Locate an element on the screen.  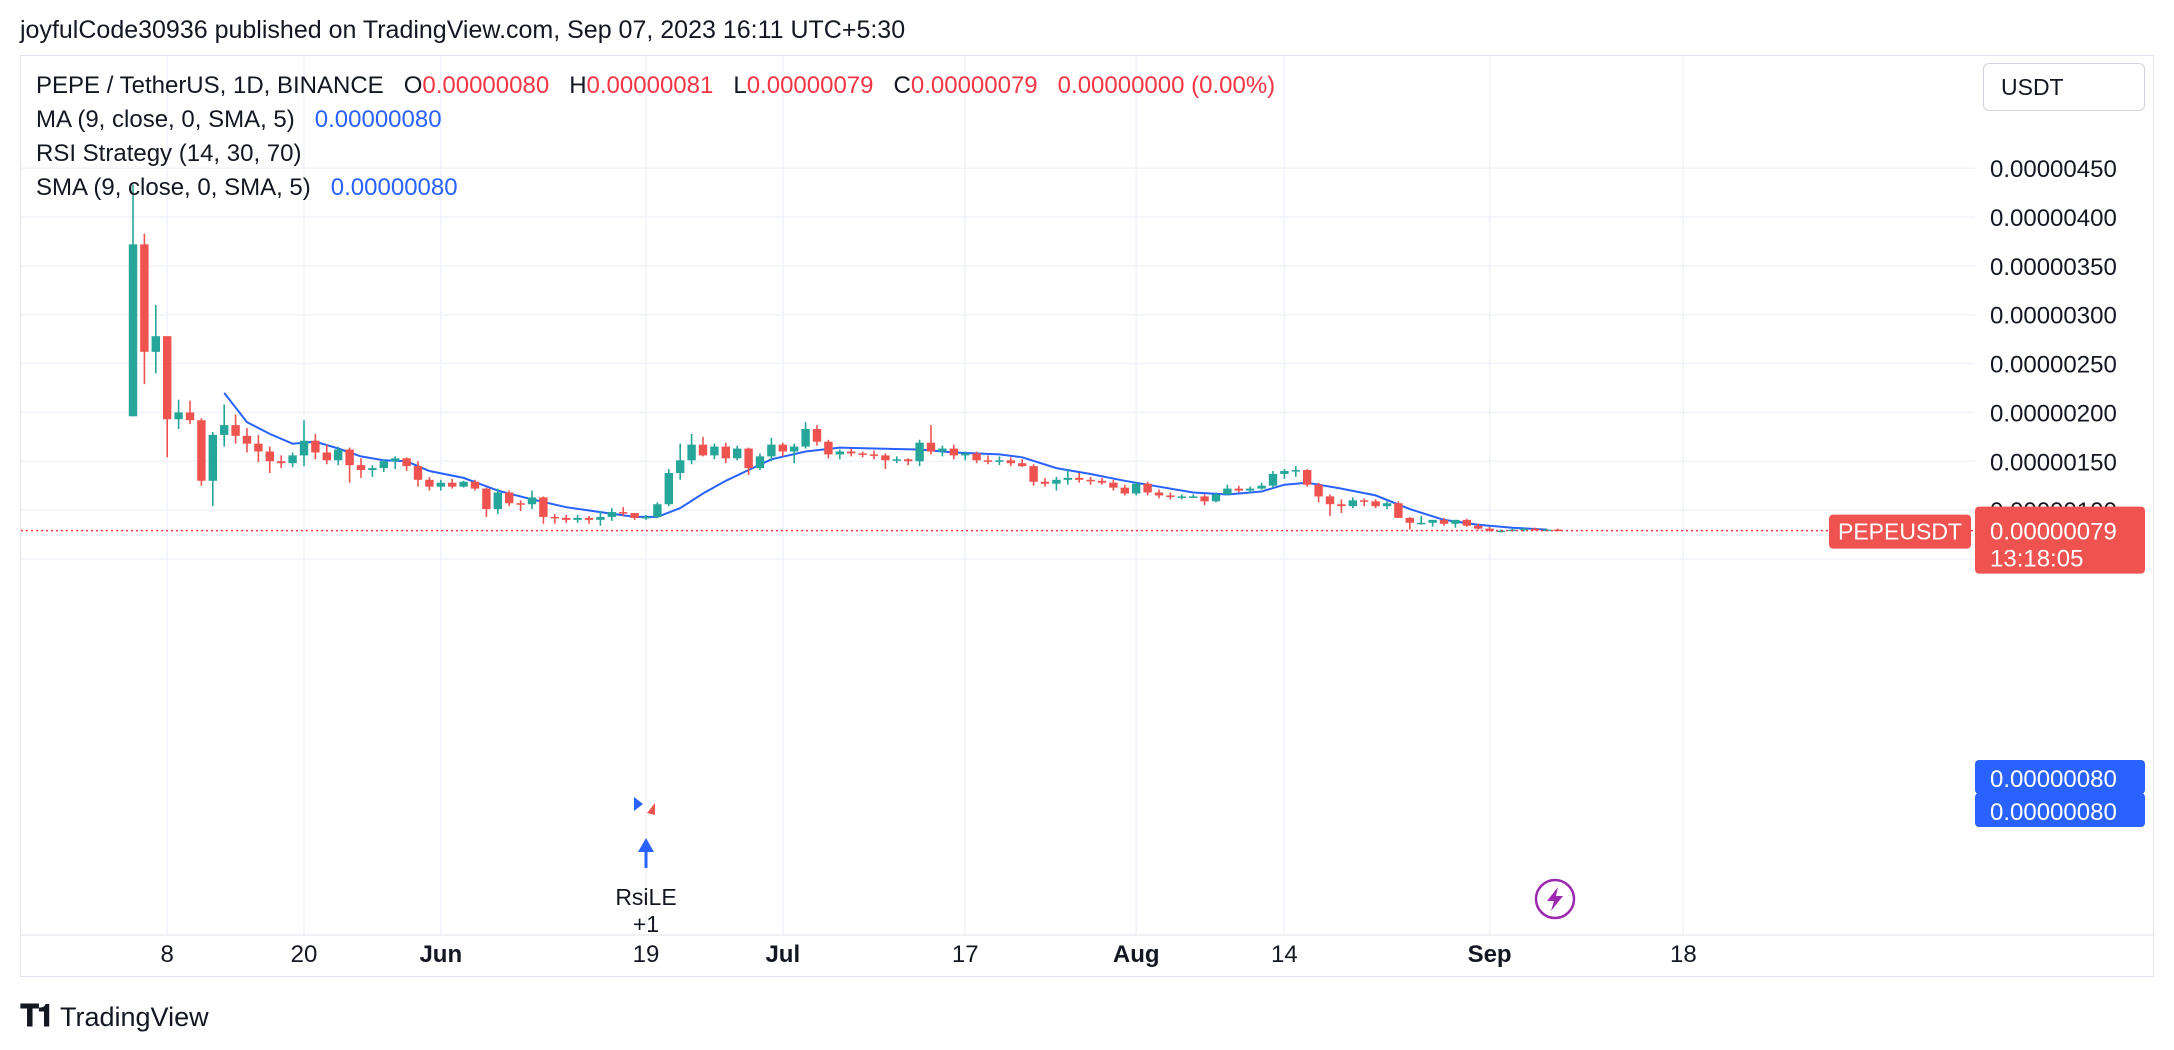
legend-symbol: PEPE / TetherUS, 1D, BINANCE is located at coordinates (210, 85).